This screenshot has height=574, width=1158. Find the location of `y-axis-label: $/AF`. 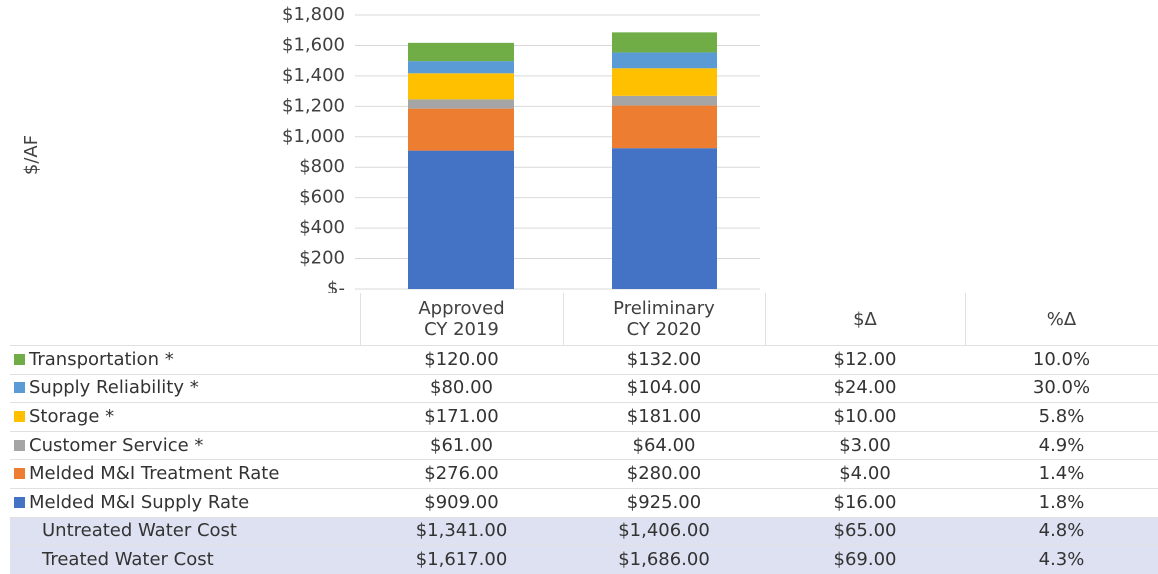

y-axis-label: $/AF is located at coordinates (31, 155).